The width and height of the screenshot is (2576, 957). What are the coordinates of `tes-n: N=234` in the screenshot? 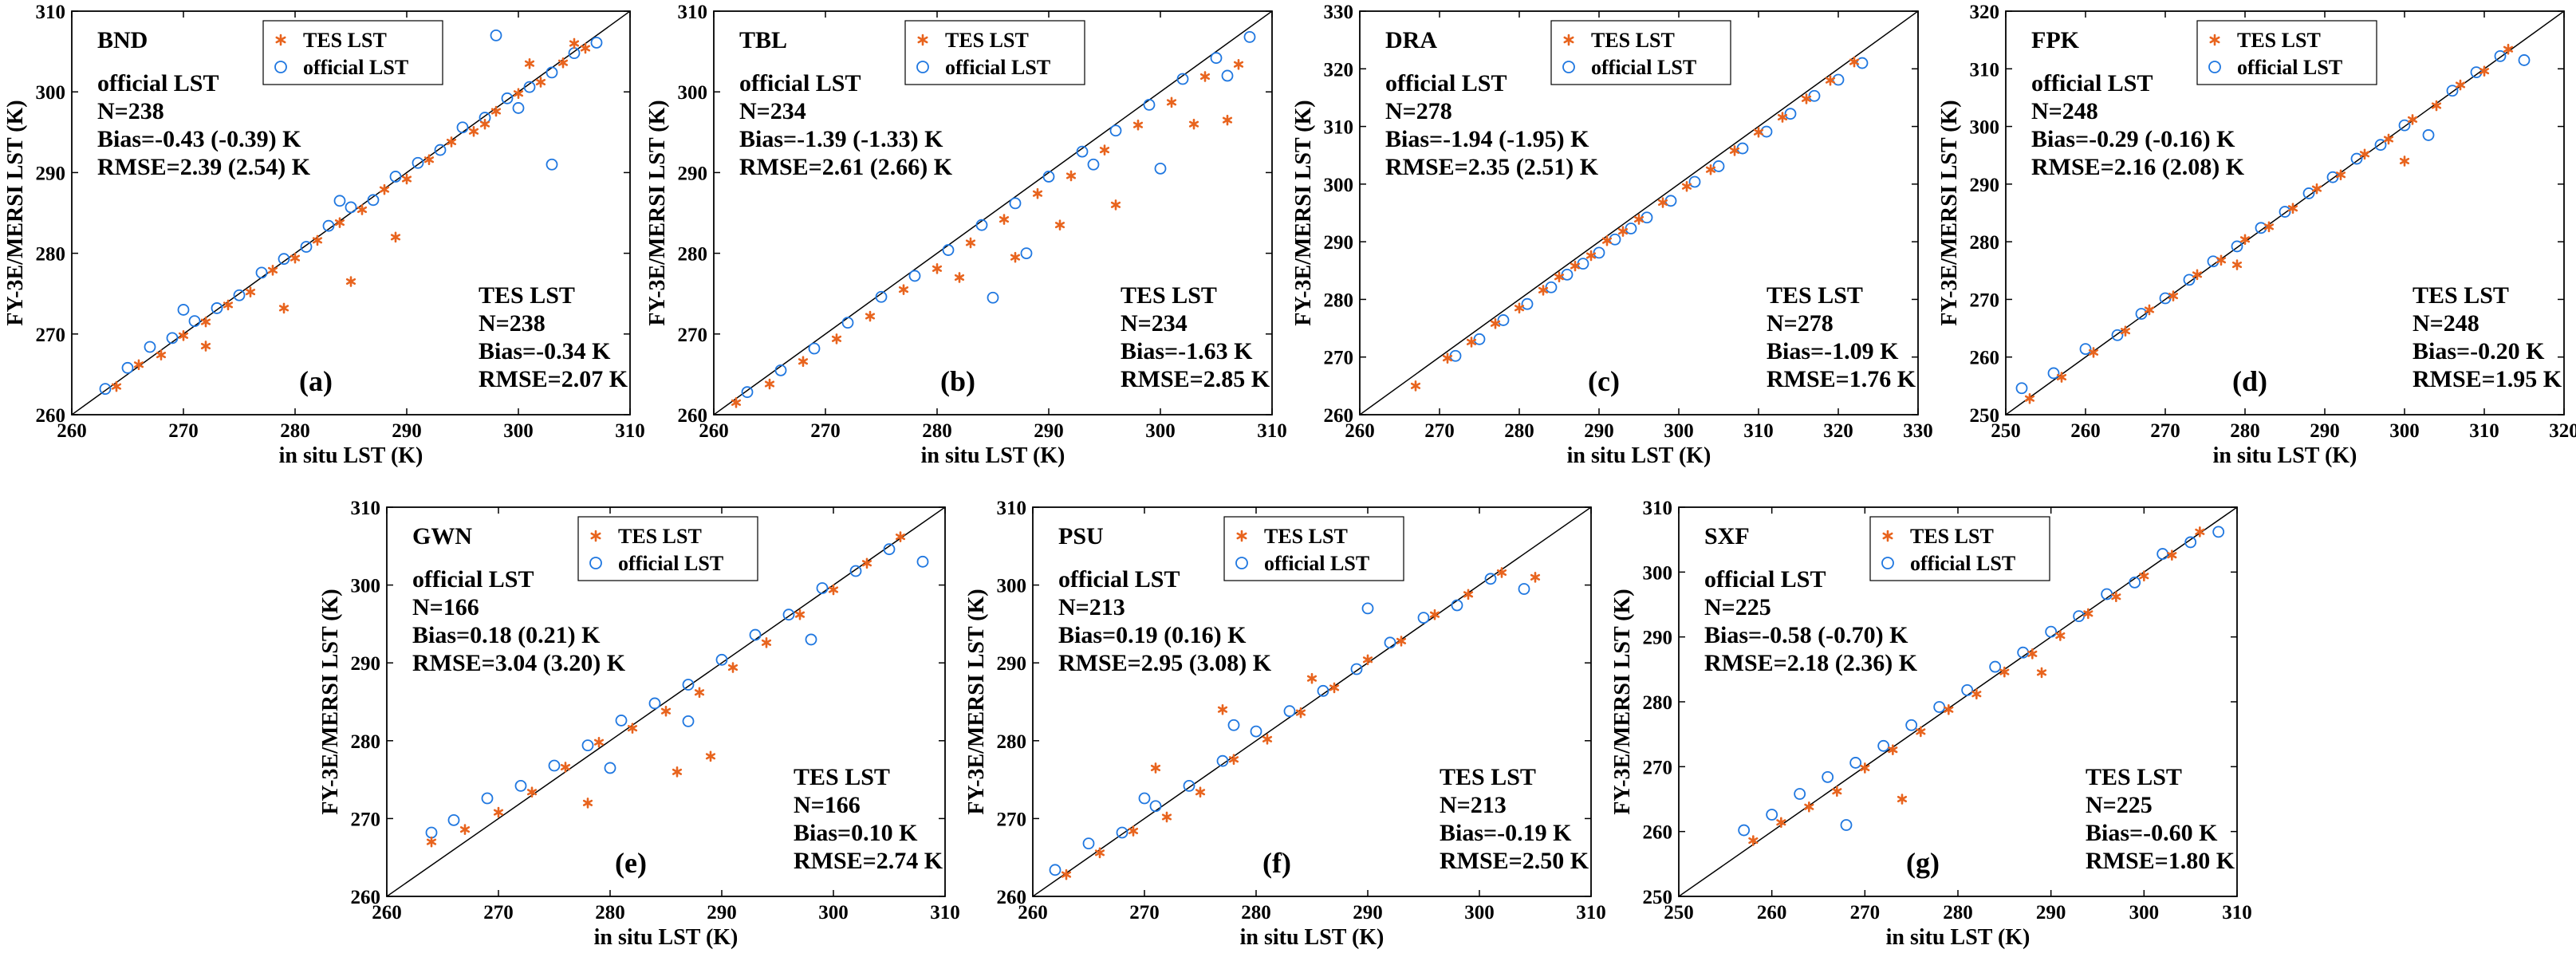 It's located at (1154, 324).